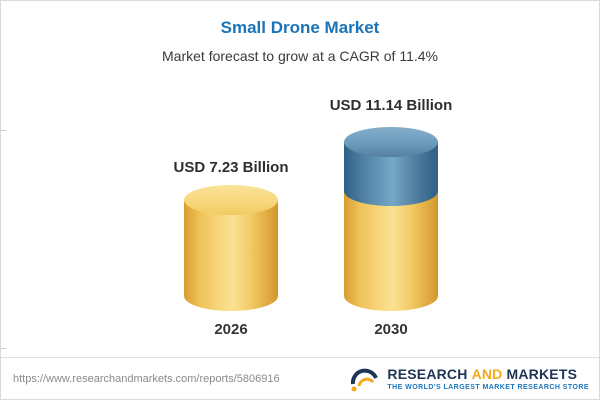  What do you see at coordinates (3, 348) in the screenshot?
I see `axis-tick-bottom` at bounding box center [3, 348].